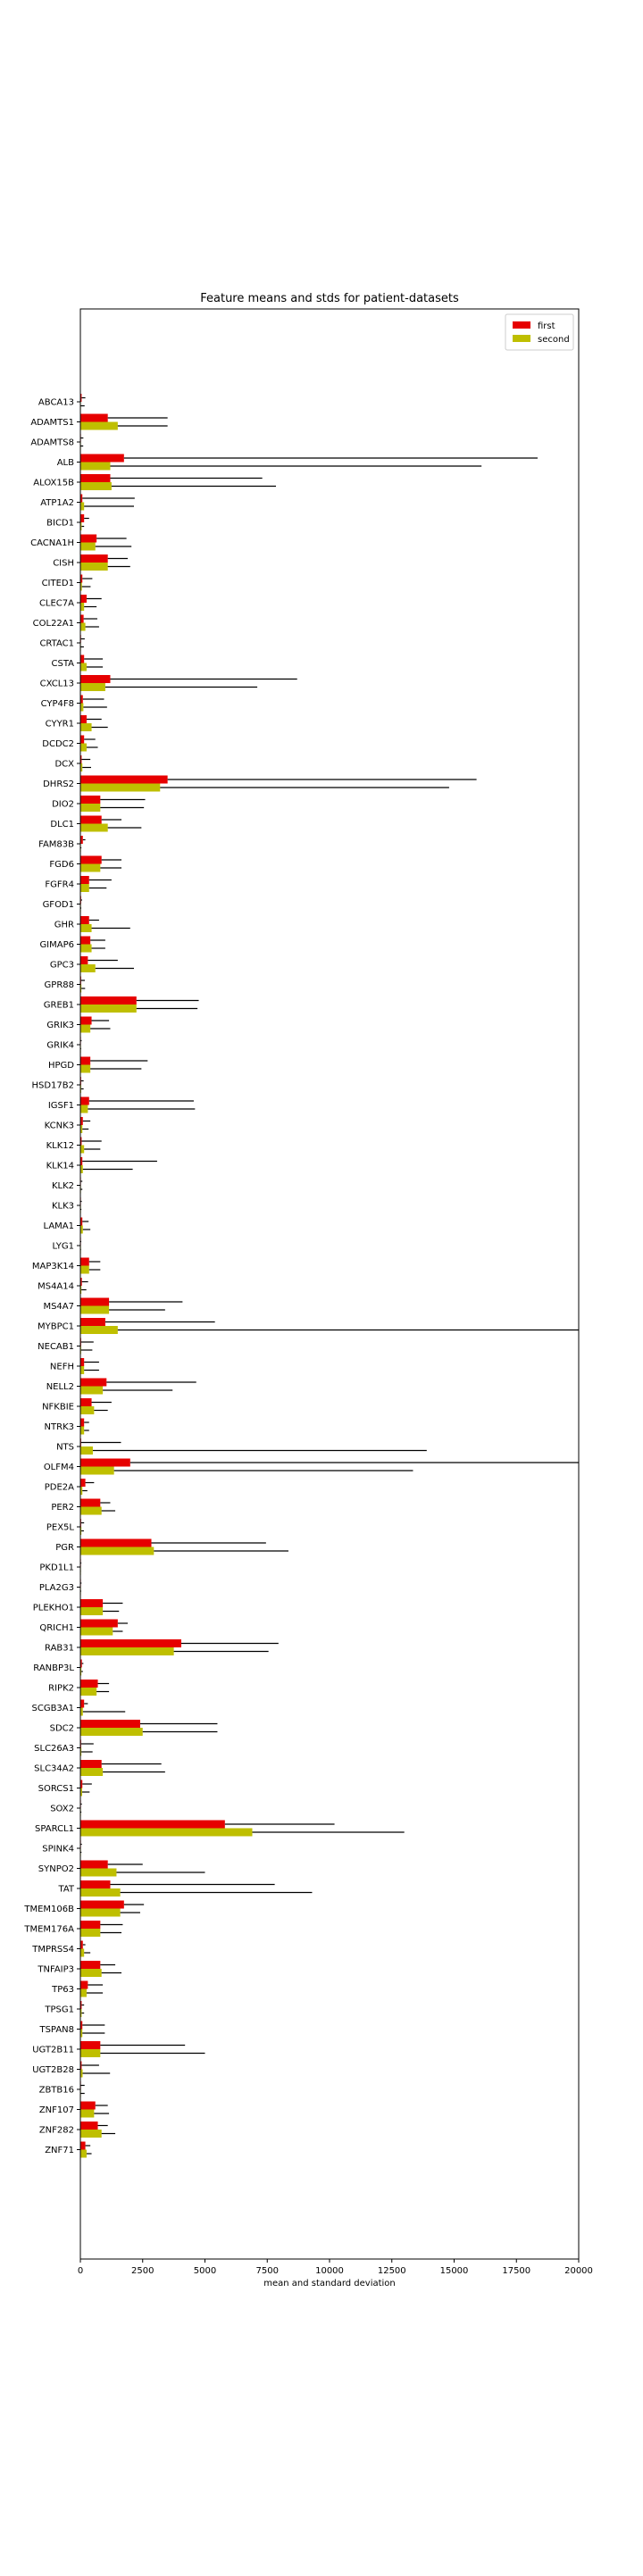 This screenshot has width=643, height=2576. I want to click on bar-first-dhrs2, so click(124, 779).